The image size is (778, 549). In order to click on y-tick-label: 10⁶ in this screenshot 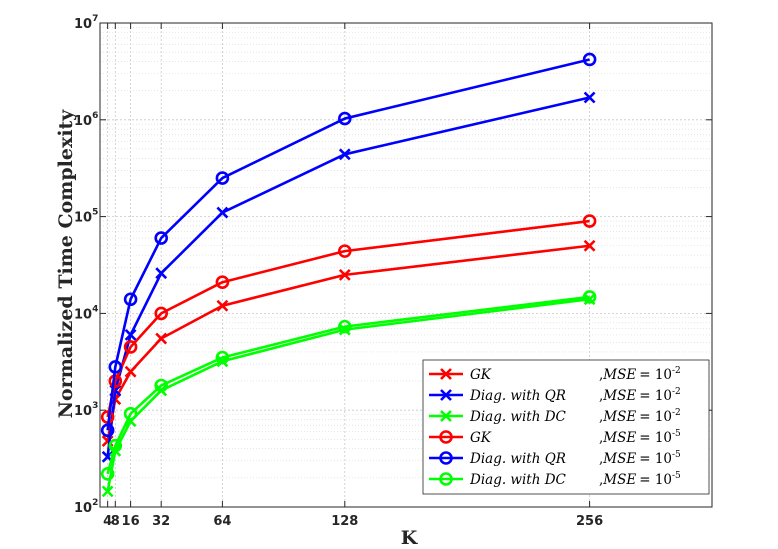, I will do `click(86, 120)`.